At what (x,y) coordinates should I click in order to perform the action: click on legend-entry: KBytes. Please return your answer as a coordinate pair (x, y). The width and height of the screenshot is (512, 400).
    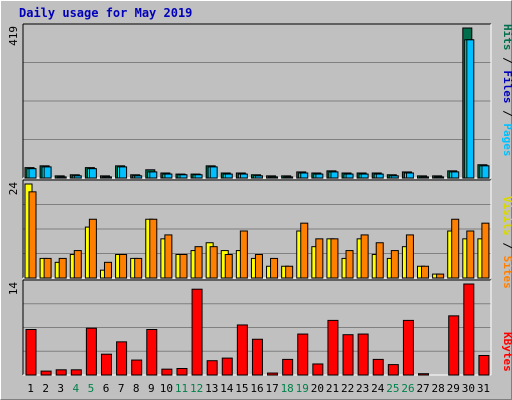
    Looking at the image, I should click on (506, 352).